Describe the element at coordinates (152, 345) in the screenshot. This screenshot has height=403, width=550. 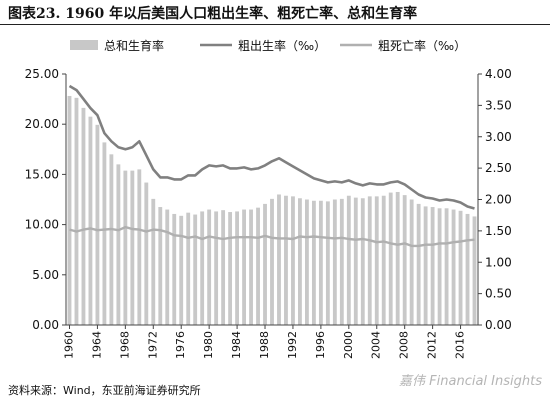
I see `x-axis-tick-label: 1972` at that location.